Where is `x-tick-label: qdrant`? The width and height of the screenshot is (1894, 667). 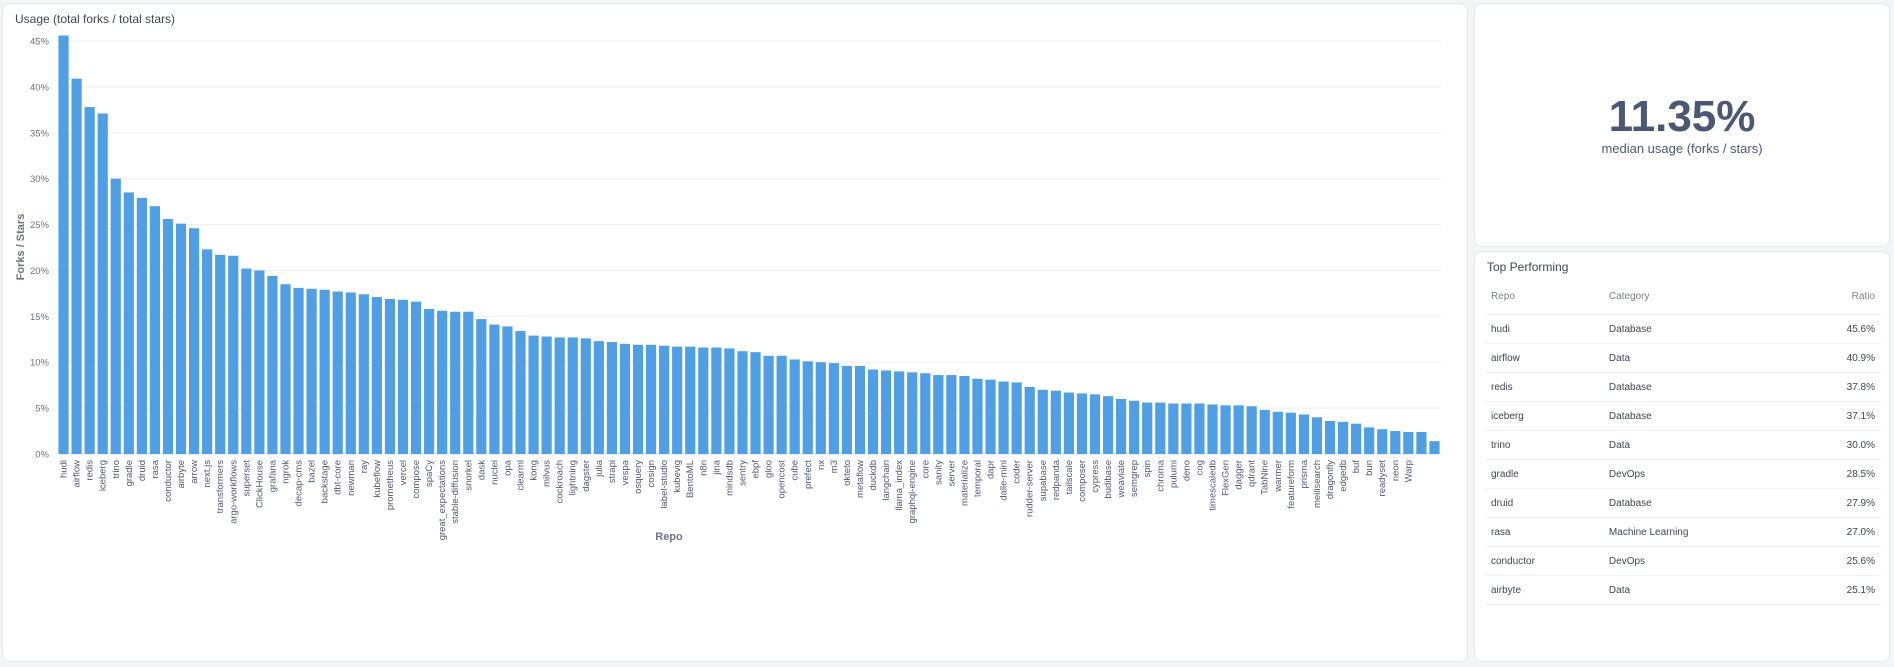
x-tick-label: qdrant is located at coordinates (1252, 473).